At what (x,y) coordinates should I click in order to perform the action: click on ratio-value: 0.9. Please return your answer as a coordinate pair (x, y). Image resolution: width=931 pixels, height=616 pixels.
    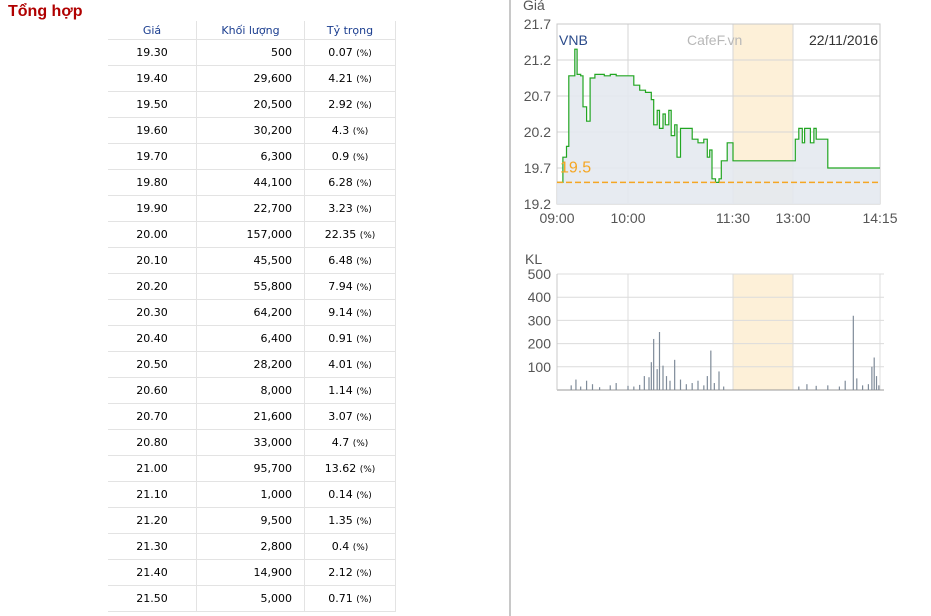
    Looking at the image, I should click on (340, 156).